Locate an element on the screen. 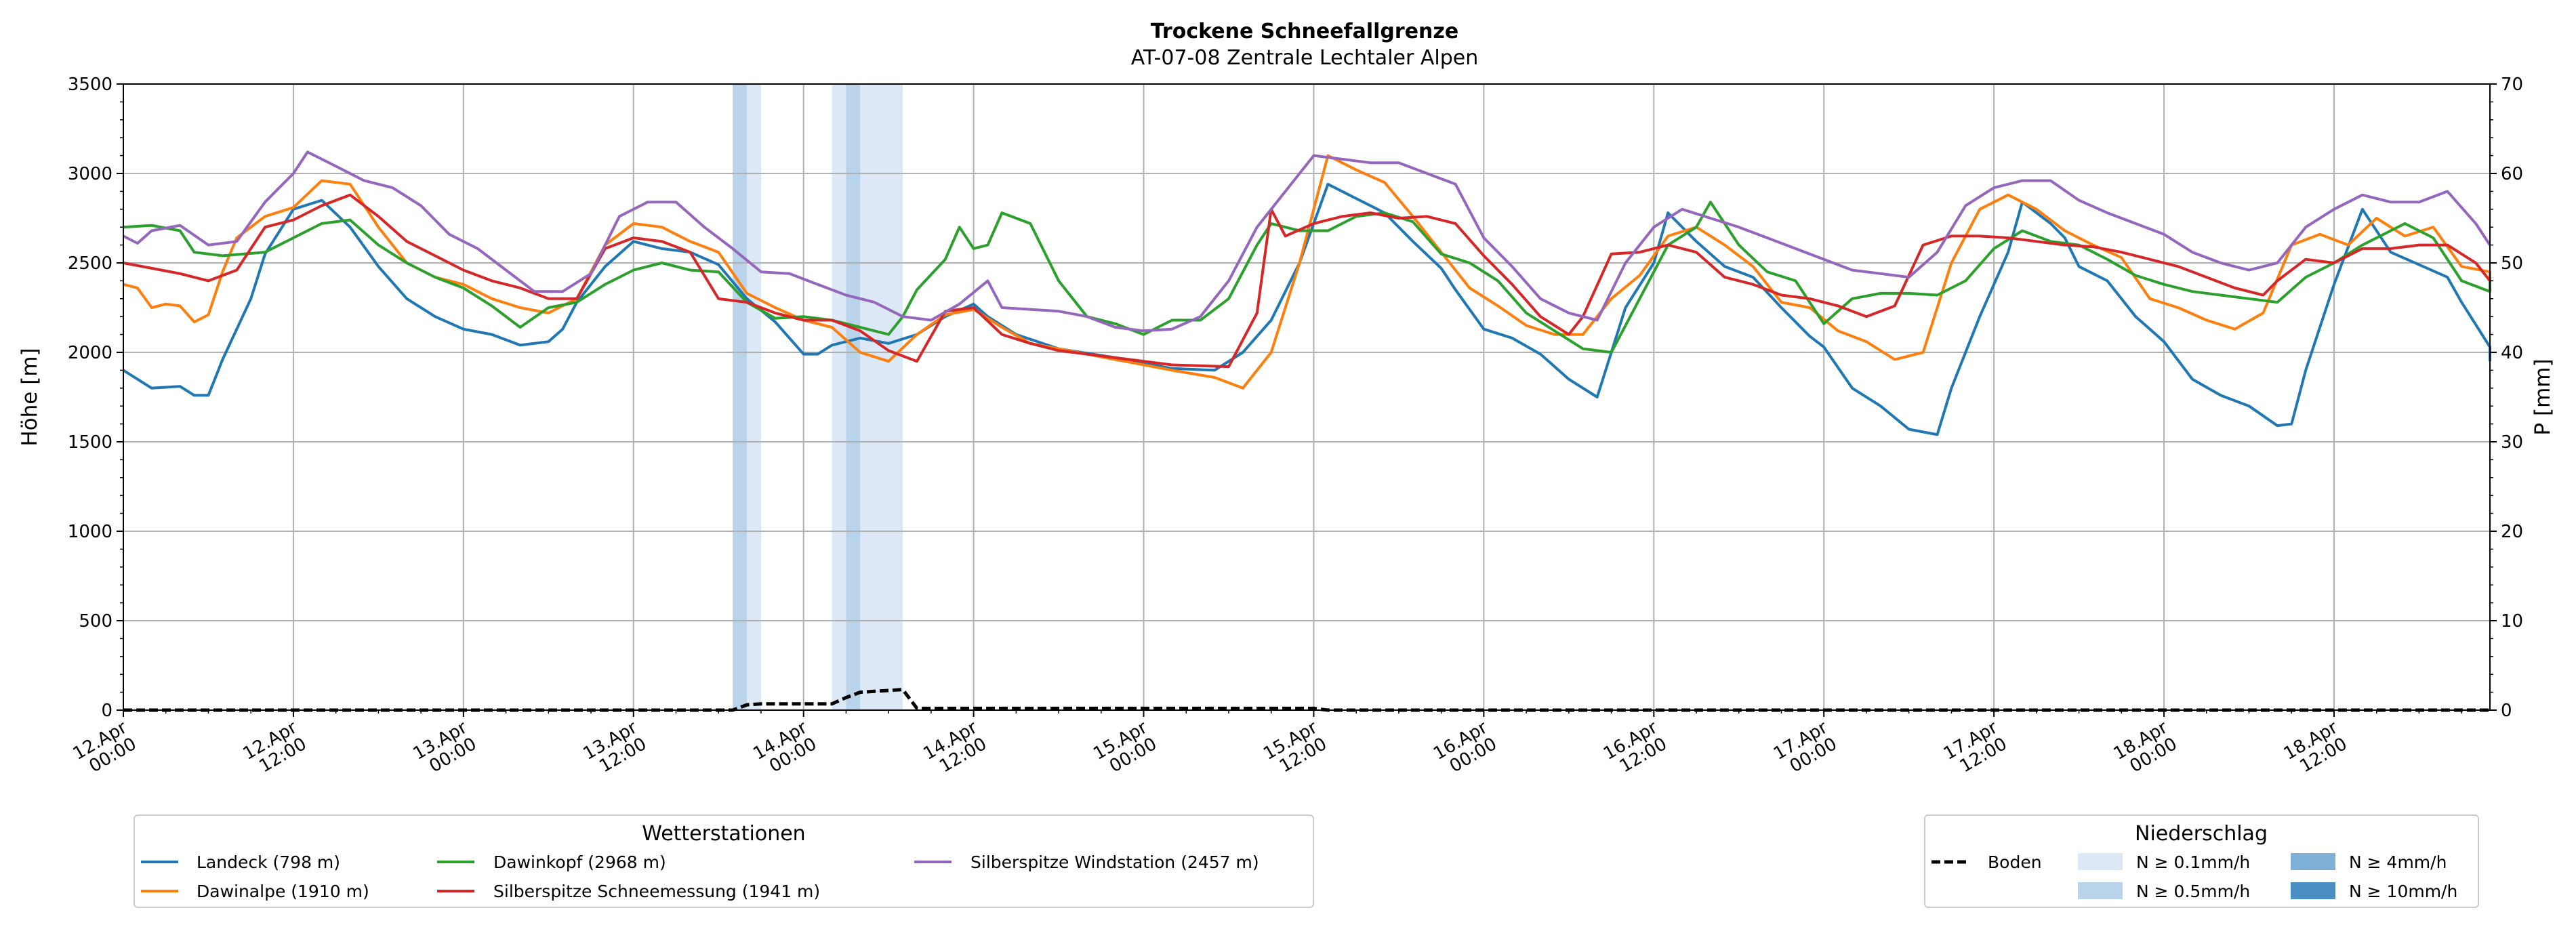 This screenshot has height=929, width=2576. legend-swatch-n01 is located at coordinates (2100, 862).